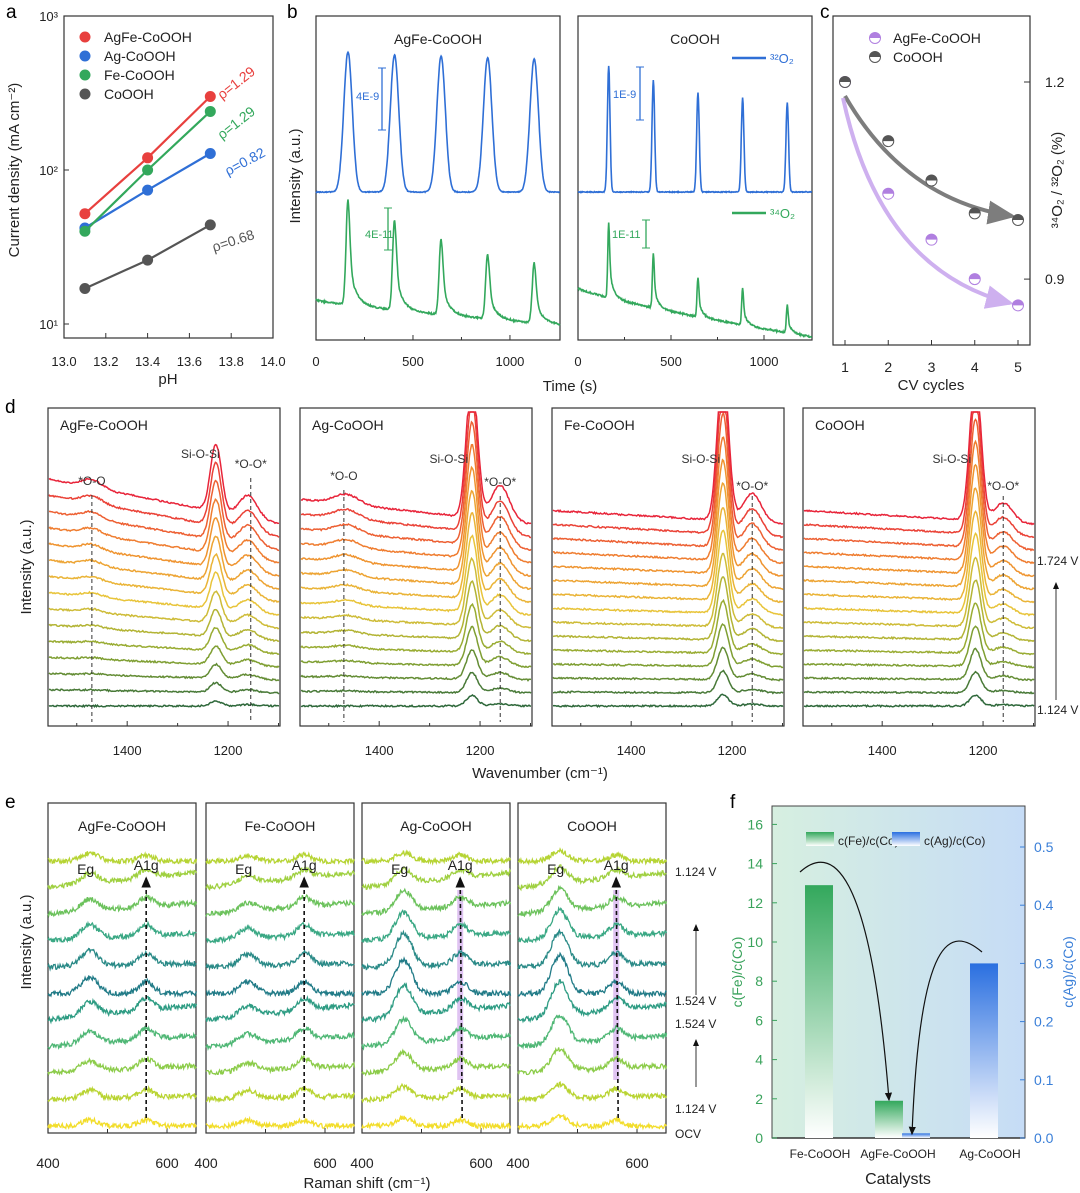  Describe the element at coordinates (139, 75) in the screenshot. I see `legend-label: Fe-CoOOH` at that location.